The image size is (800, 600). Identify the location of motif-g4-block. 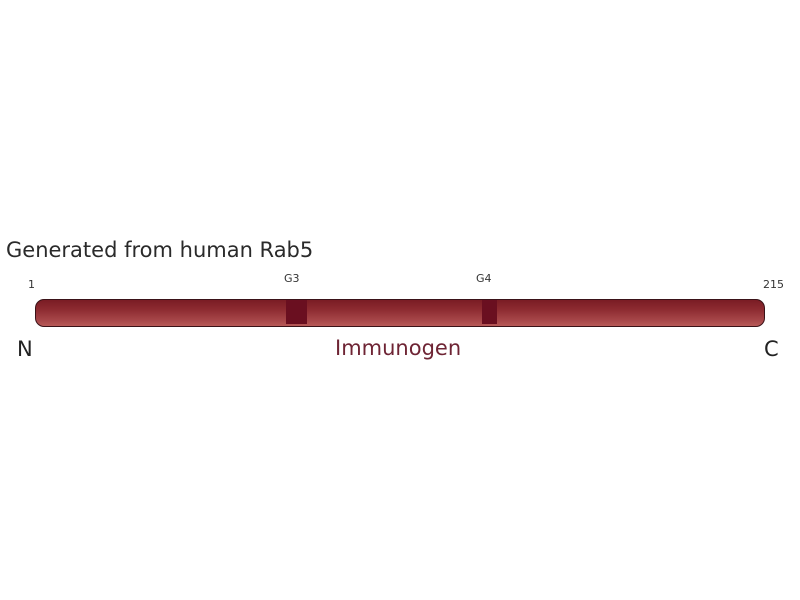
(489, 312).